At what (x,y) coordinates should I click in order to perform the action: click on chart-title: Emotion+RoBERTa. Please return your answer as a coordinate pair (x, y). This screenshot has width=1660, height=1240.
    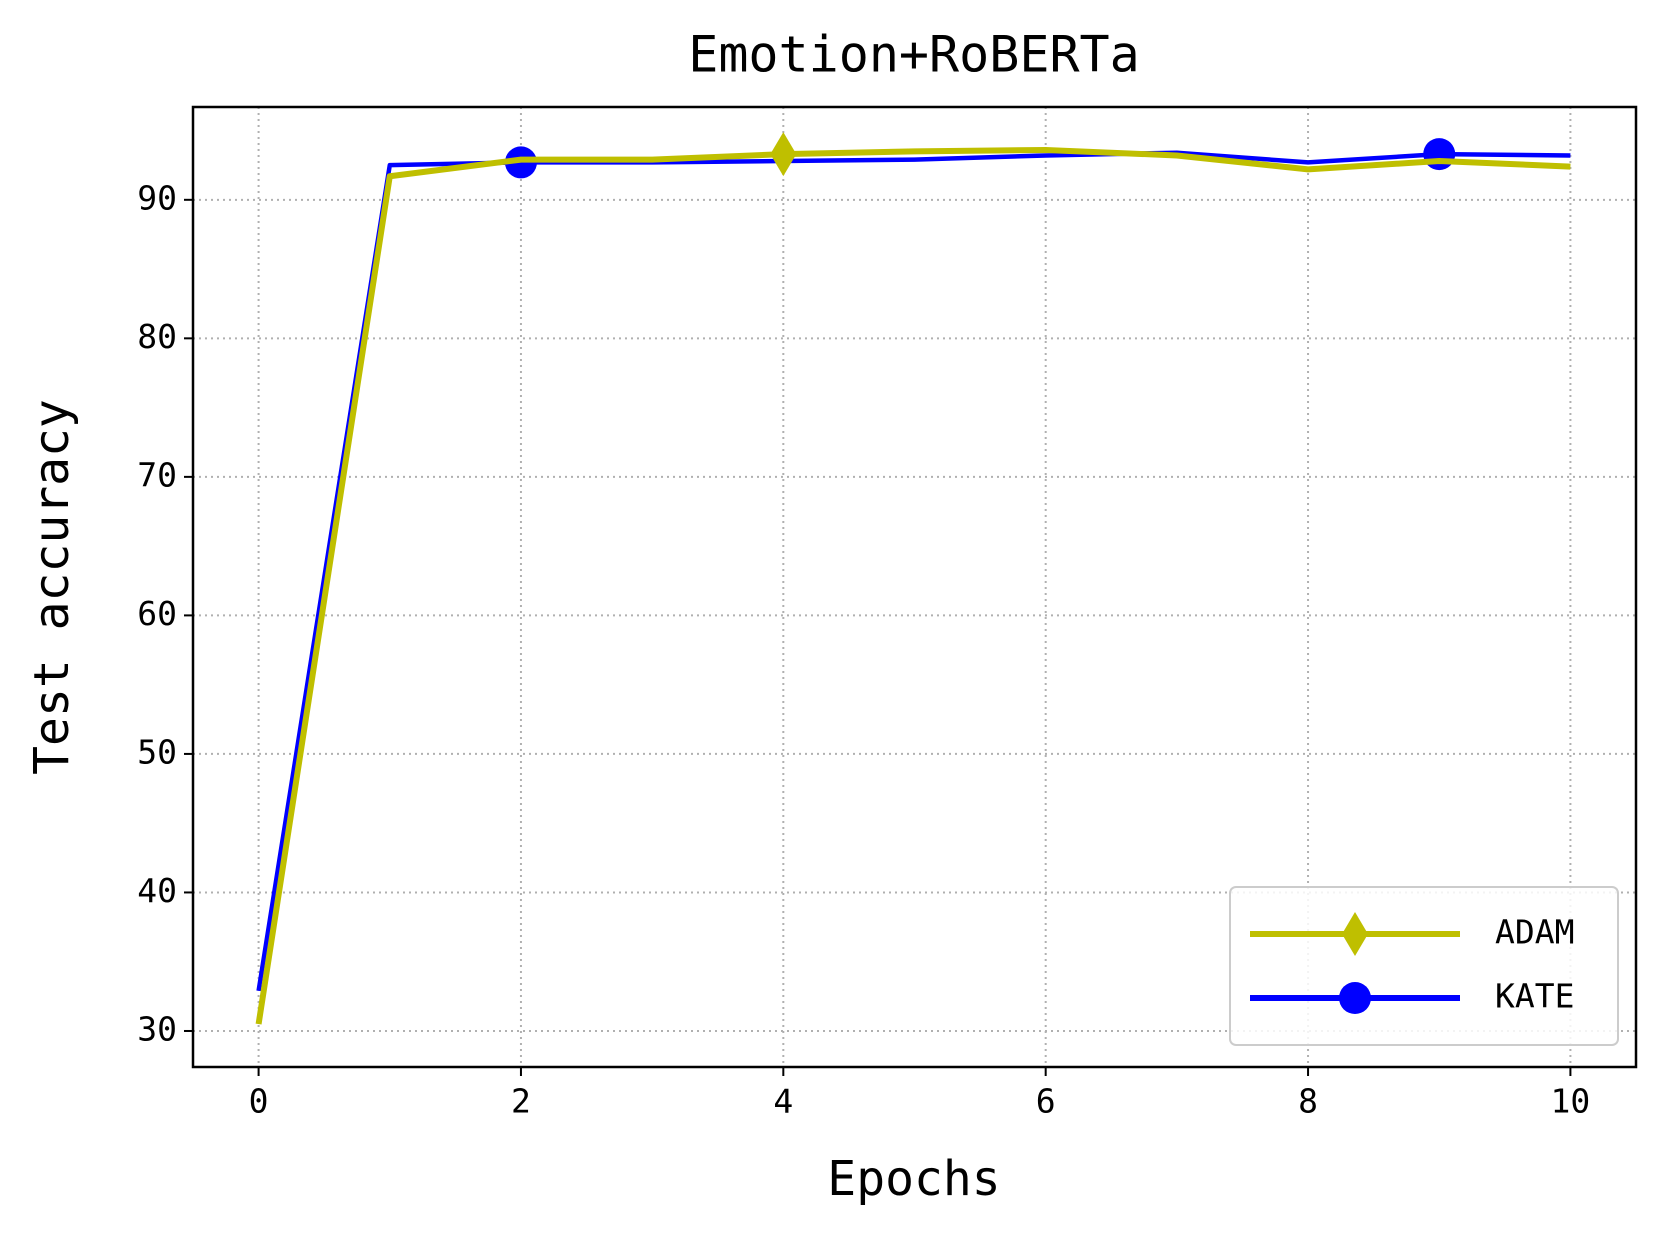
    Looking at the image, I should click on (914, 55).